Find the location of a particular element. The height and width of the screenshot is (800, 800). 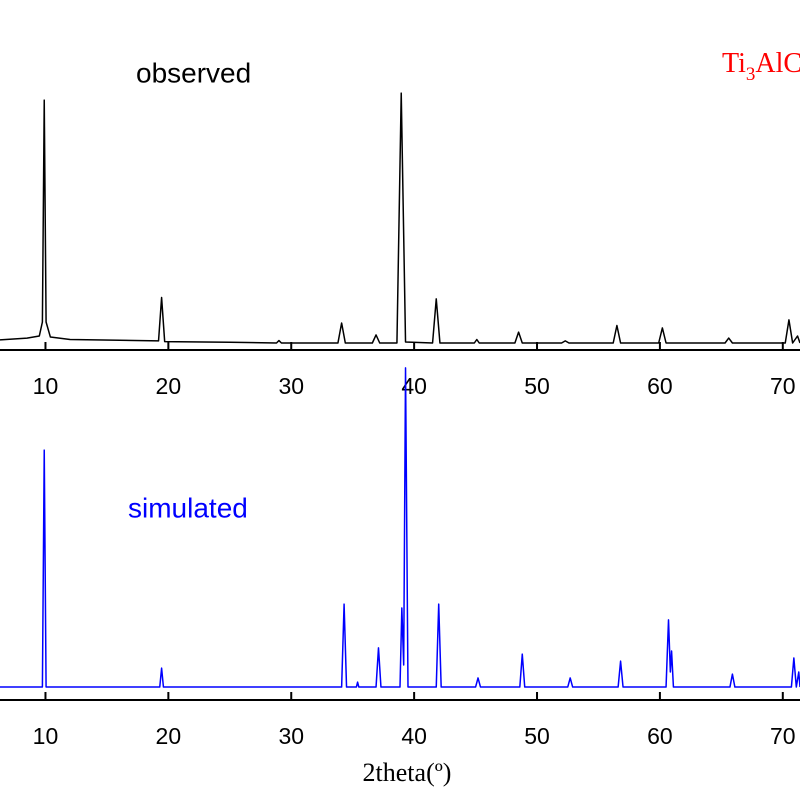

formula-part: AlC is located at coordinates (777, 63).